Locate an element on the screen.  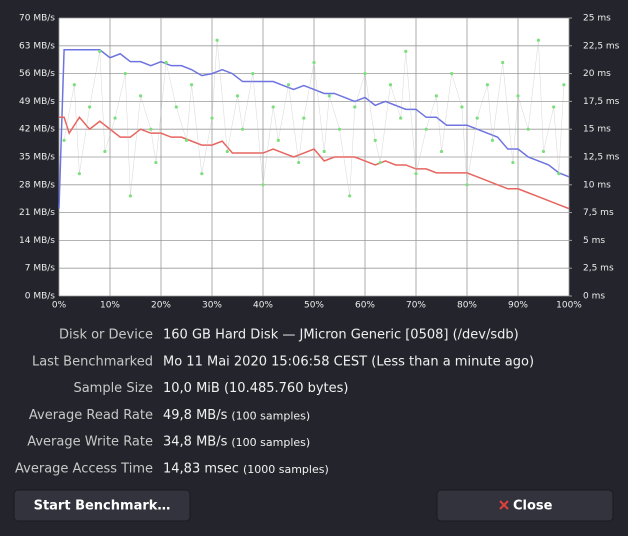
info-label: Disk or Device is located at coordinates (106, 335).